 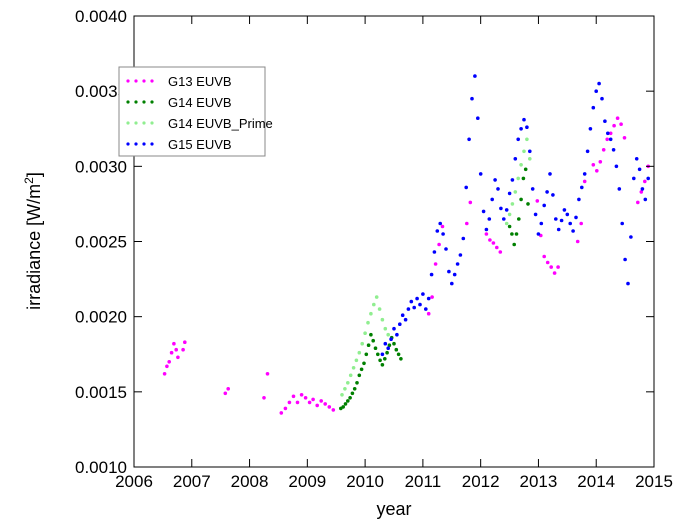 What do you see at coordinates (250, 481) in the screenshot?
I see `x-tick-label: 2008` at bounding box center [250, 481].